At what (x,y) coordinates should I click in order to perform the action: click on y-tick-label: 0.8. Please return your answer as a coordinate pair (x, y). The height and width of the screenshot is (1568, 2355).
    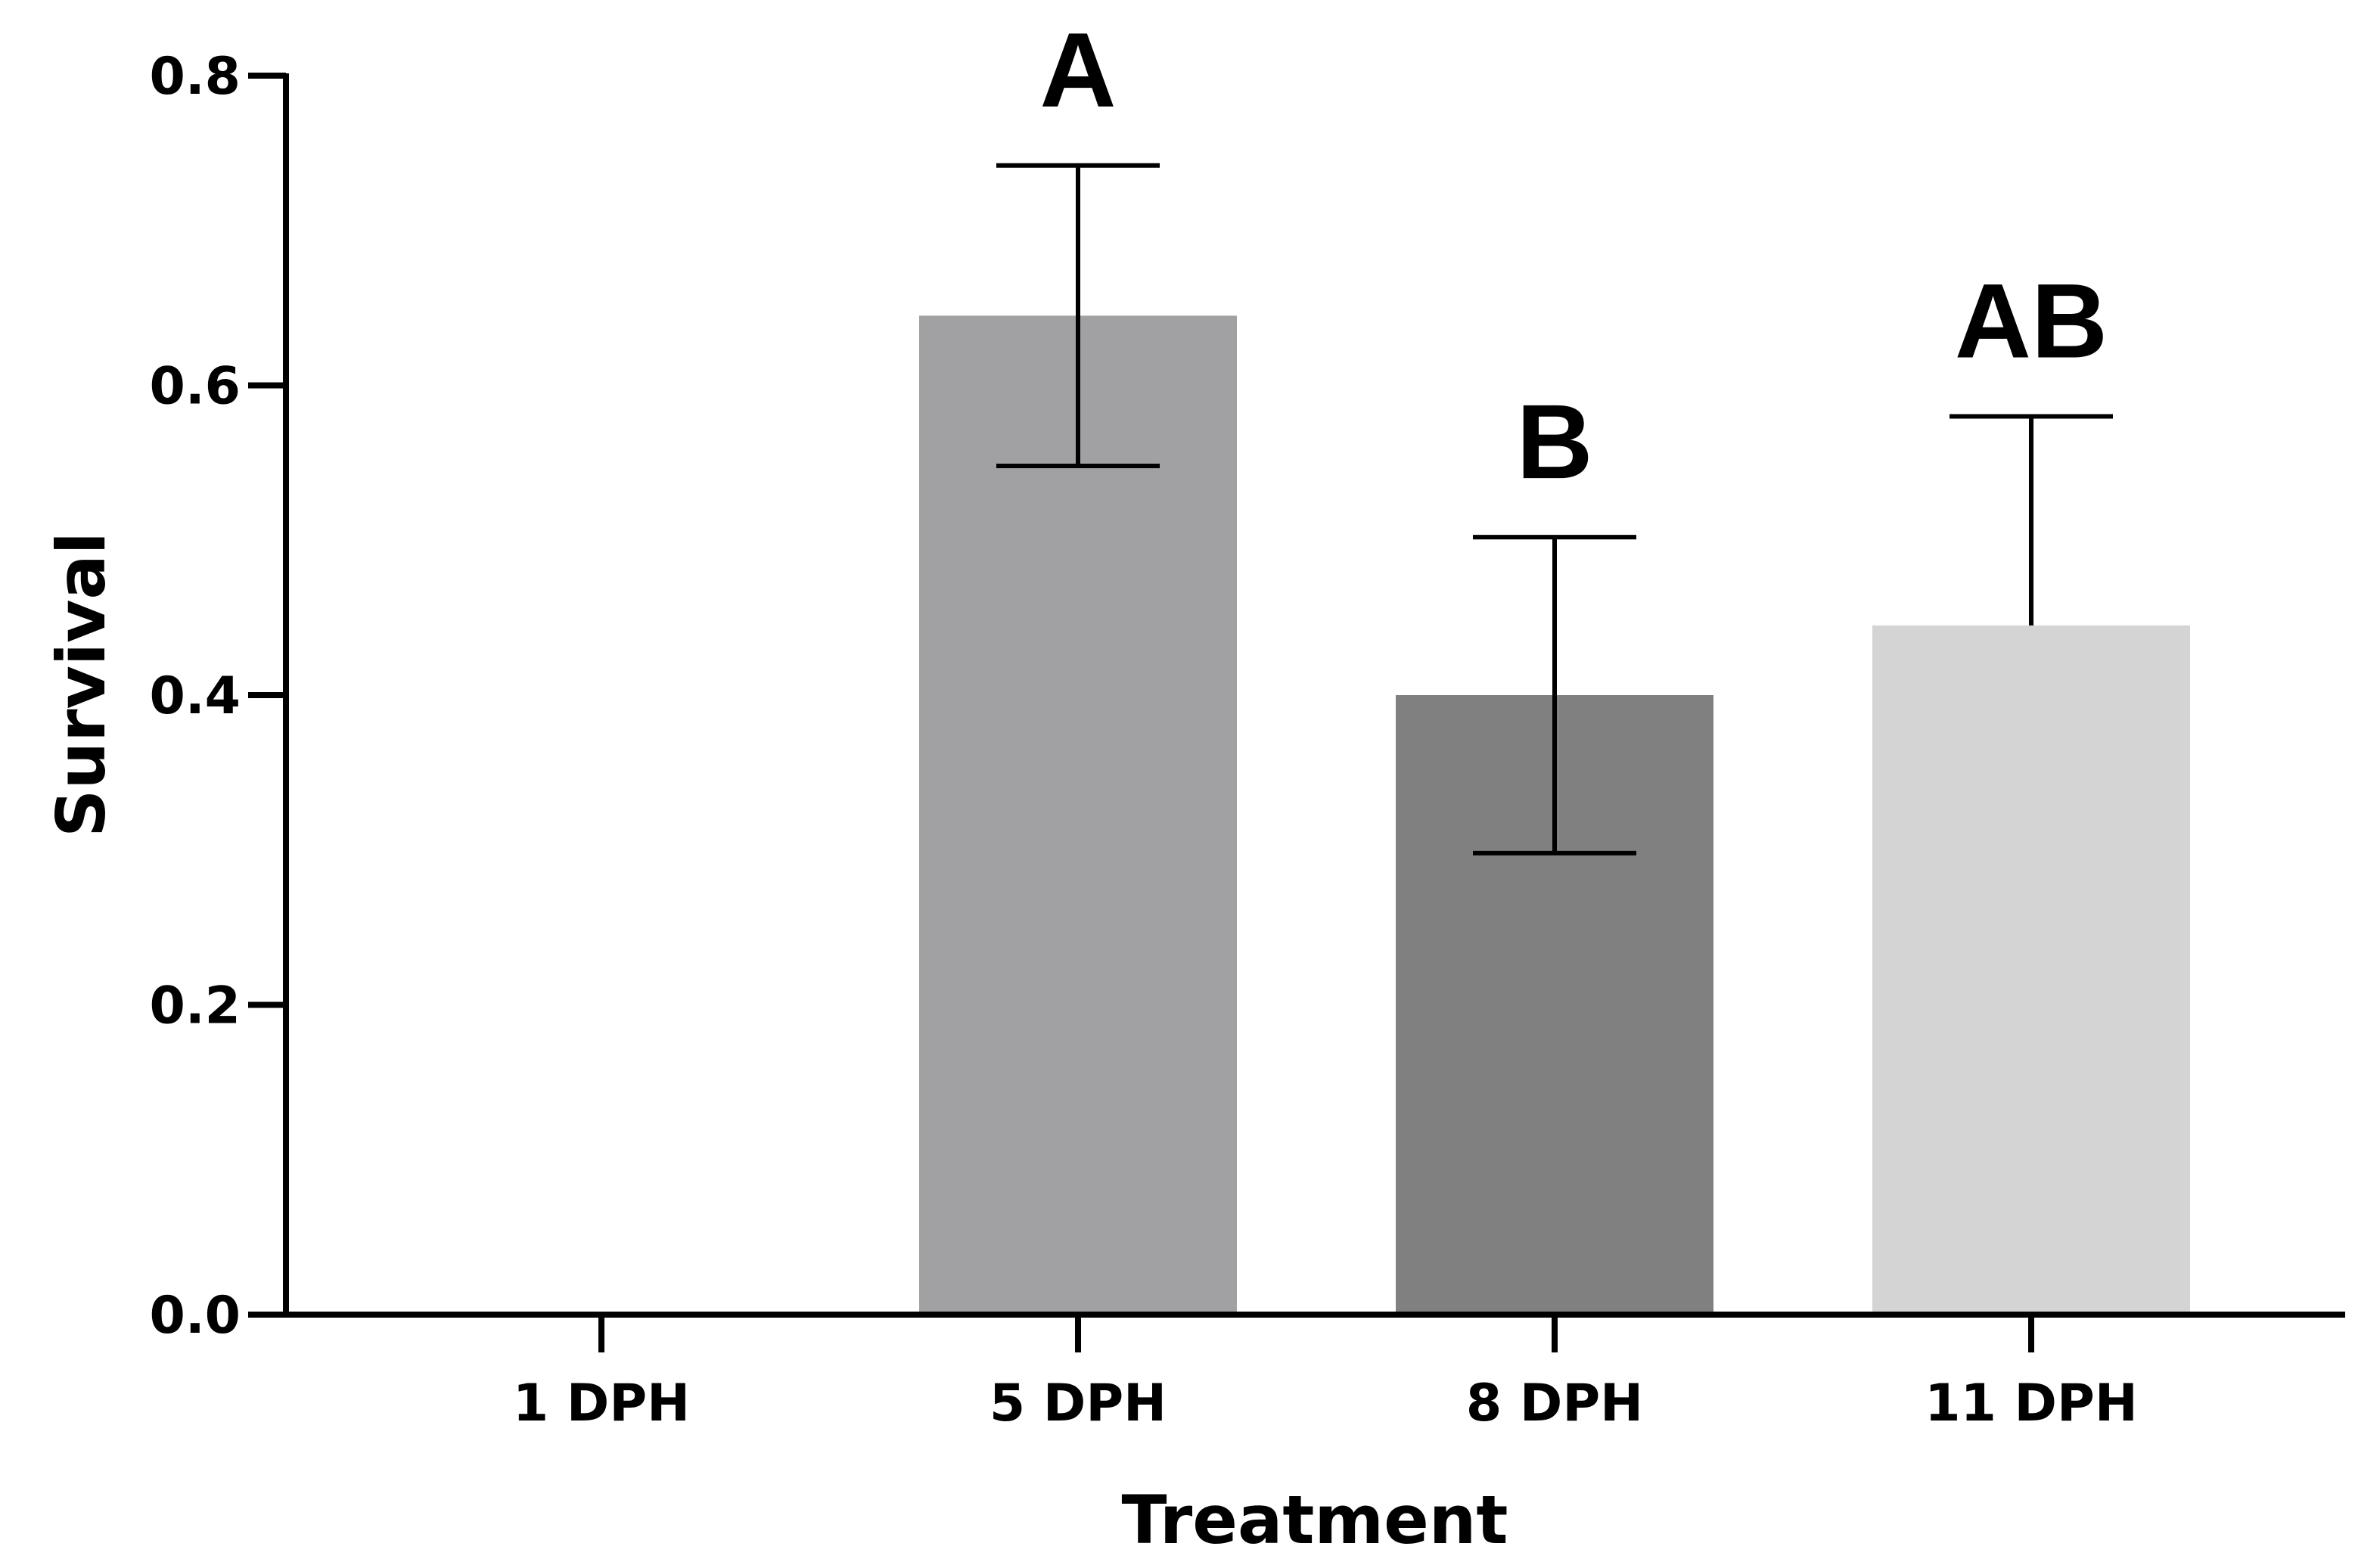
    Looking at the image, I should click on (195, 77).